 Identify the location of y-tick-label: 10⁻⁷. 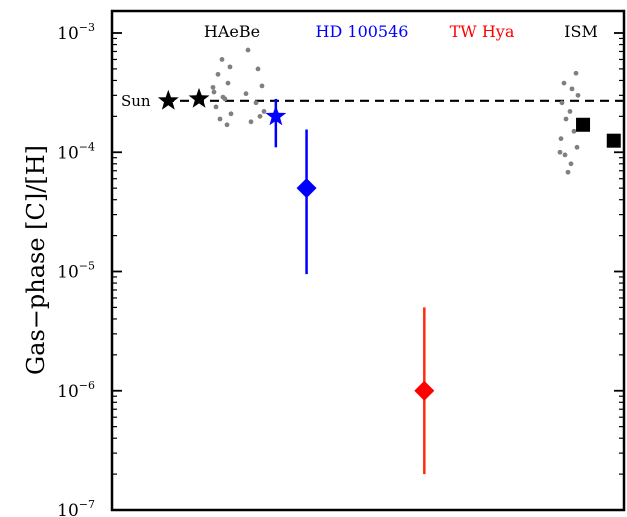
(76, 507).